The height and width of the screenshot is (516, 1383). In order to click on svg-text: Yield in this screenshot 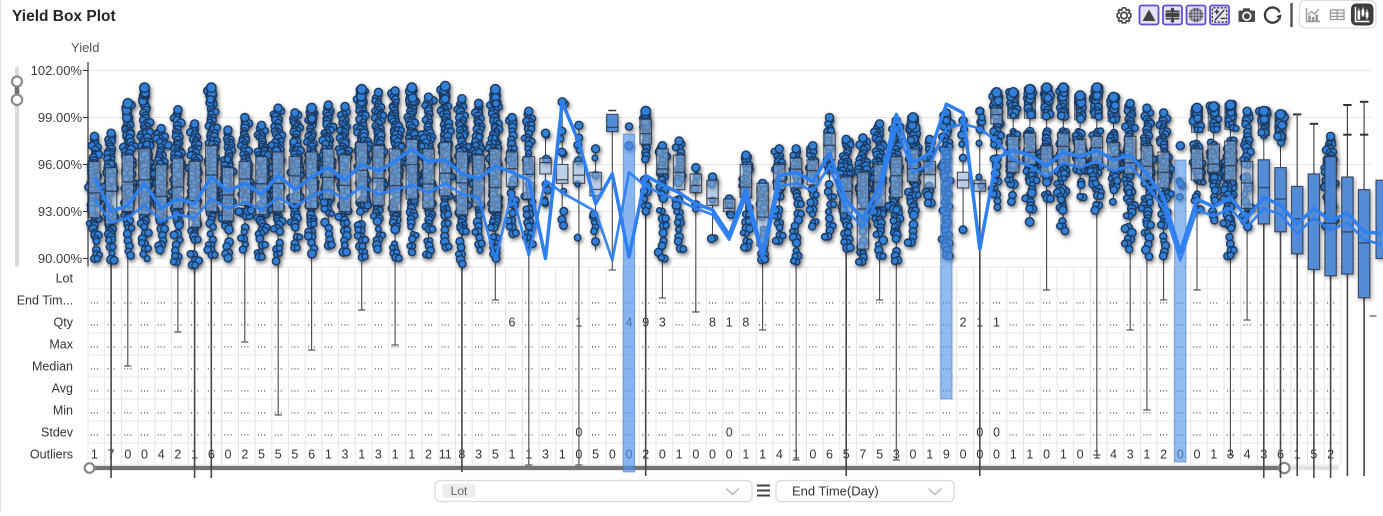, I will do `click(85, 47)`.